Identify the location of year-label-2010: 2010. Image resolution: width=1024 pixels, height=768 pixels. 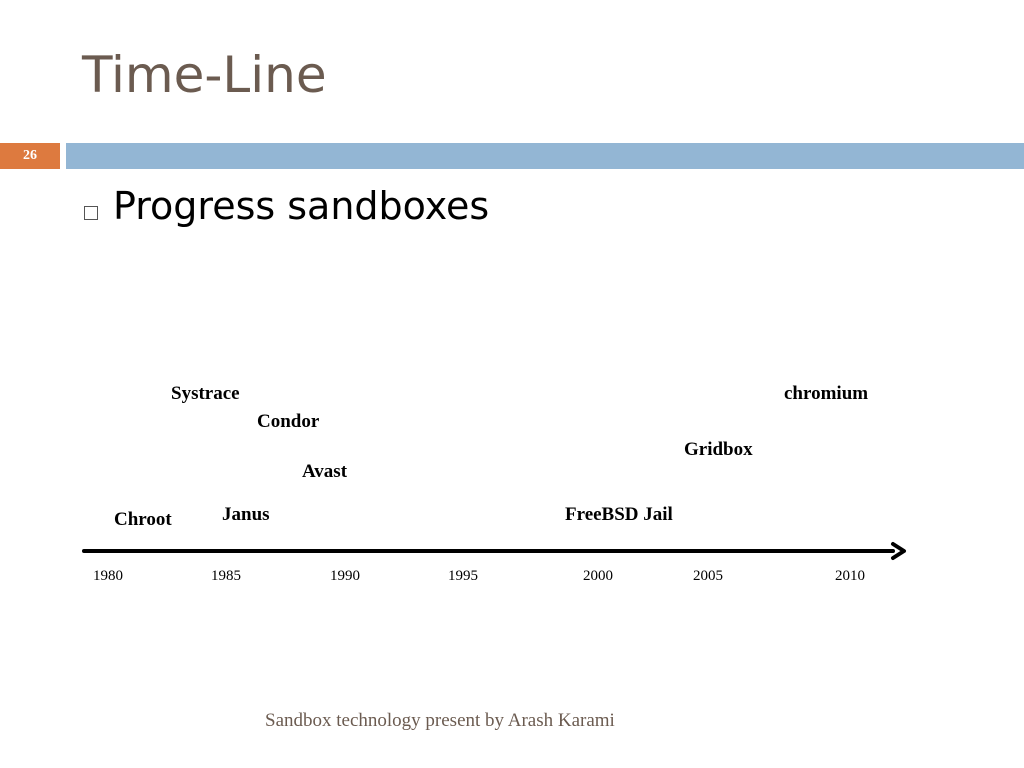
(850, 576).